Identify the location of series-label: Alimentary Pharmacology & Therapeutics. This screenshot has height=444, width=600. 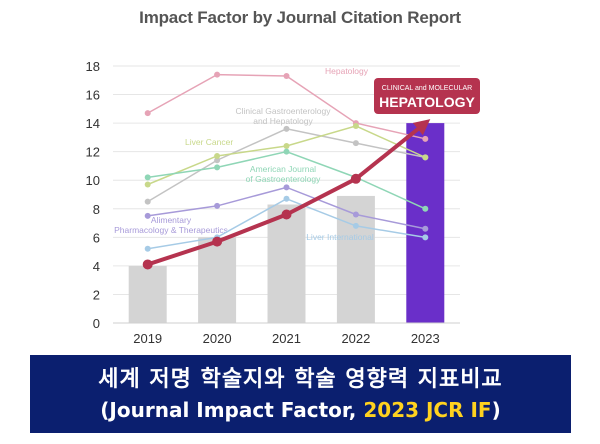
(171, 225).